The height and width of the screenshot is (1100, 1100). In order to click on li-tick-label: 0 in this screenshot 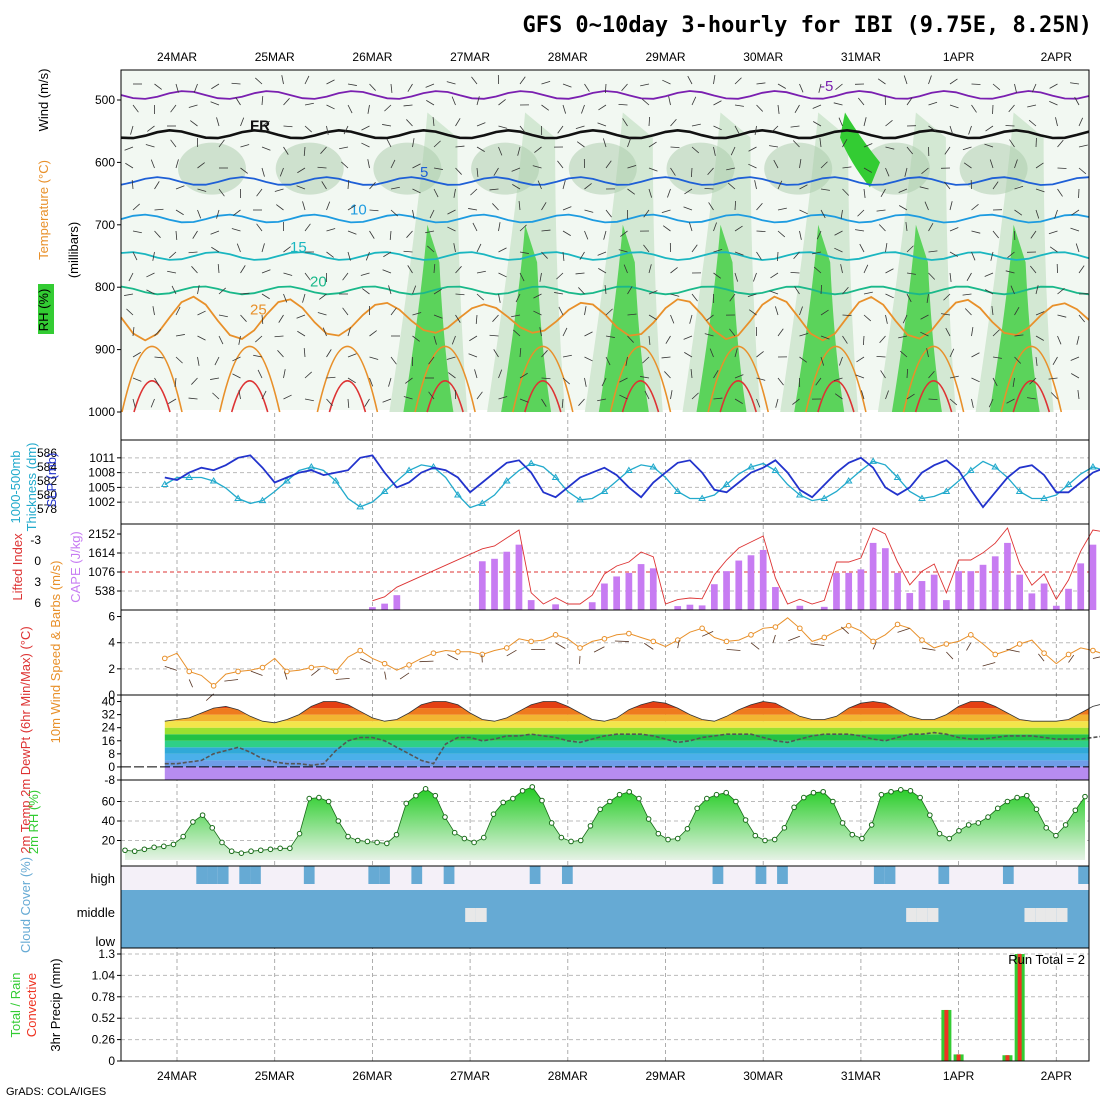, I will do `click(37, 561)`.